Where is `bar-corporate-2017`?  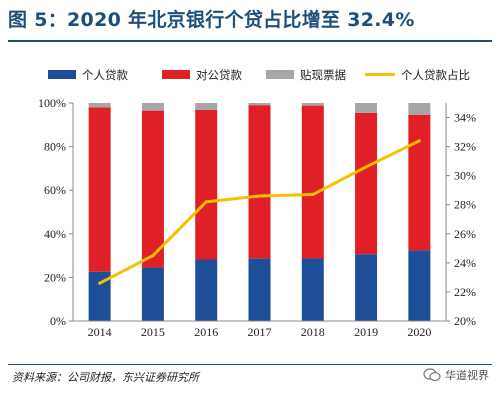
bar-corporate-2017 is located at coordinates (259, 182).